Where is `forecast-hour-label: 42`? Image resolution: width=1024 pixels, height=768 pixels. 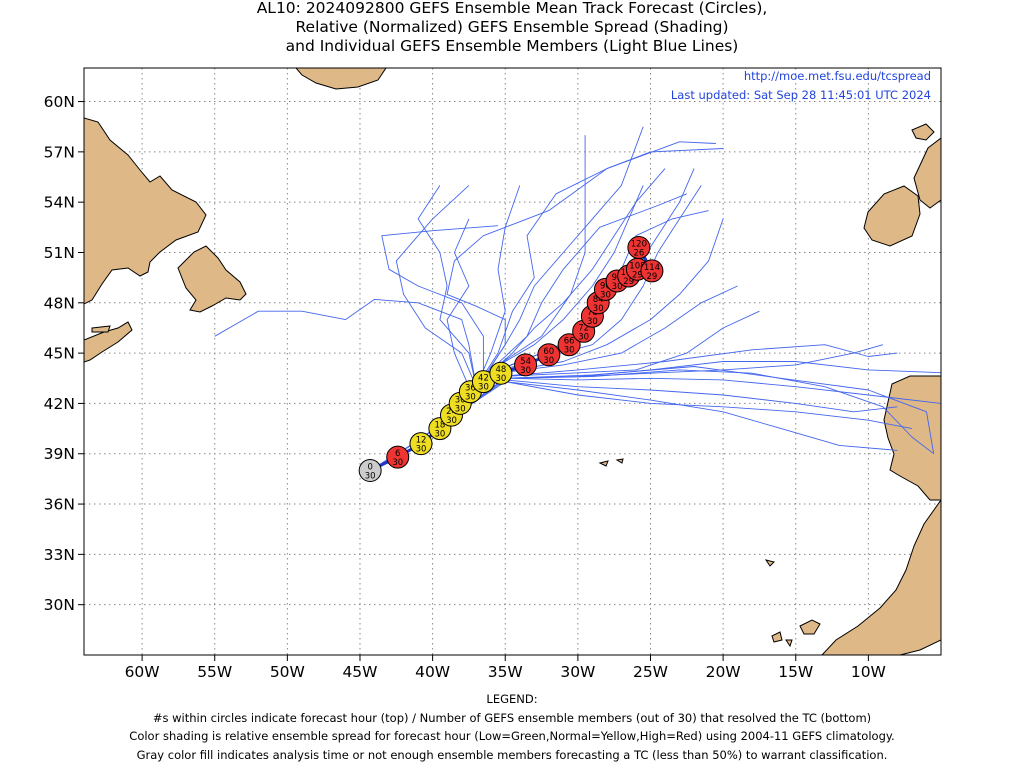 forecast-hour-label: 42 is located at coordinates (483, 379).